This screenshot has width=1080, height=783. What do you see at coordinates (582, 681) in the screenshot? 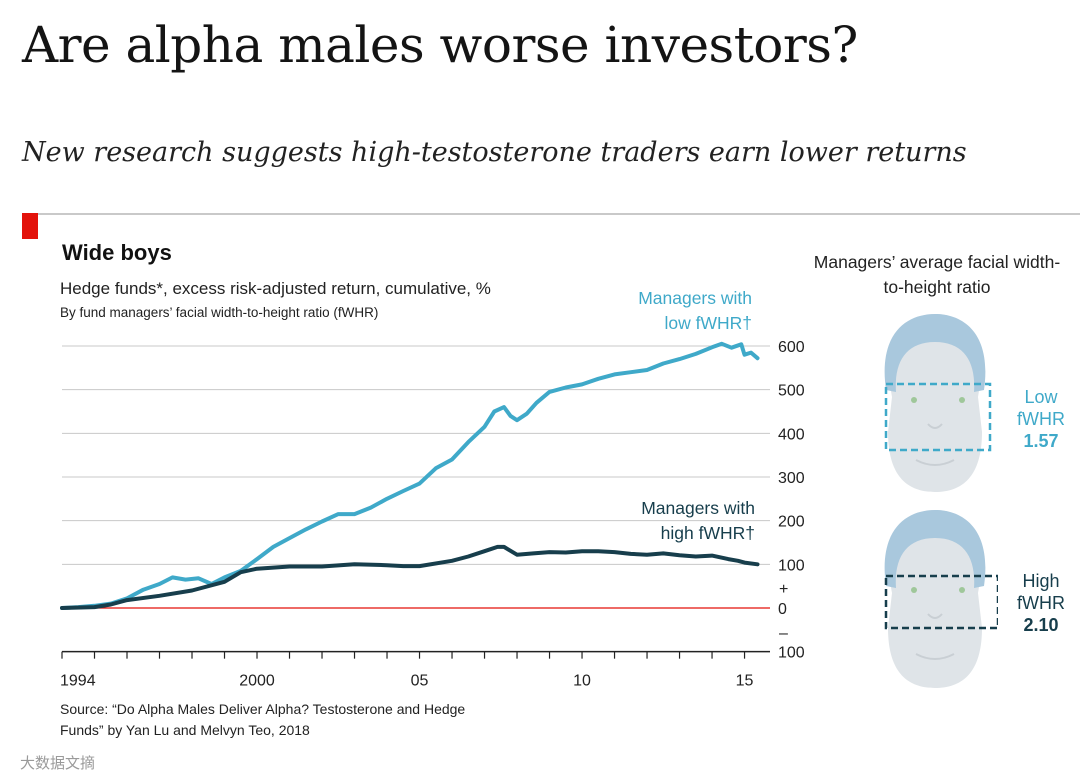
I see `x-tick-label: 10` at bounding box center [582, 681].